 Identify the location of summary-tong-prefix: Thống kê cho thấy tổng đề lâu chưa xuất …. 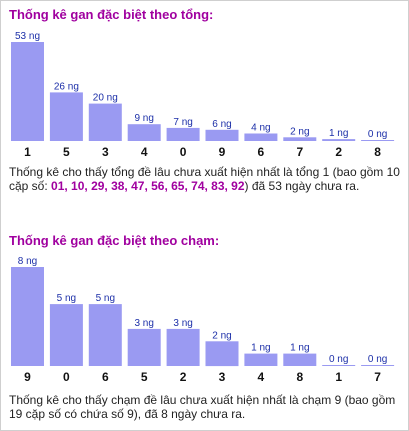
(204, 179).